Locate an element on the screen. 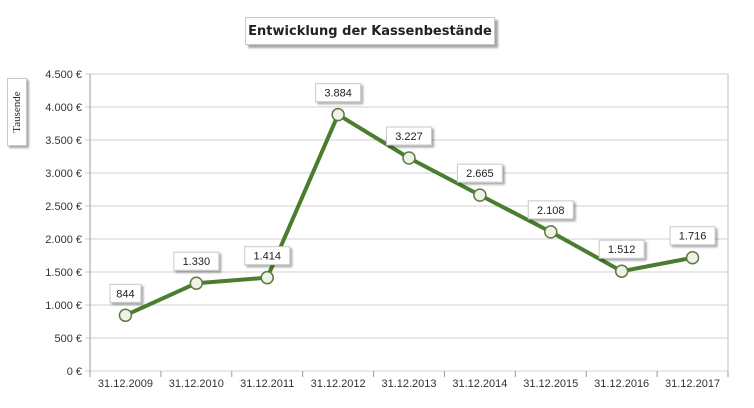 The width and height of the screenshot is (754, 408). data-label: 3.884 is located at coordinates (338, 94).